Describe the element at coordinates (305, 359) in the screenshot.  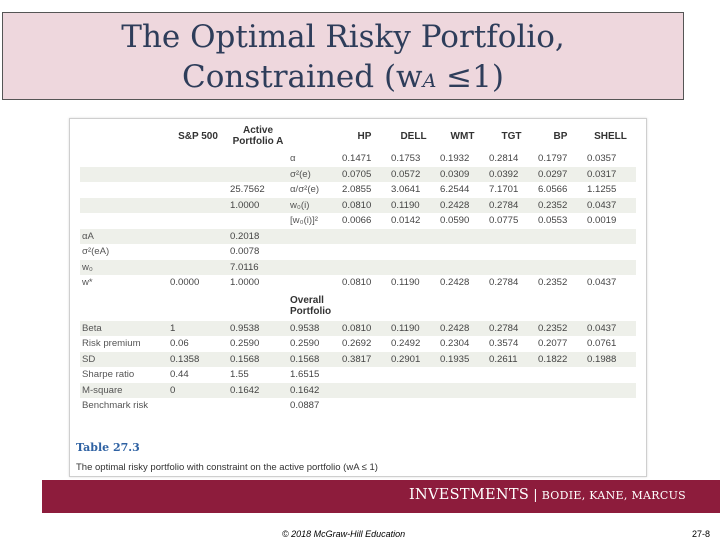
I see `overall-cell: 0.1568` at that location.